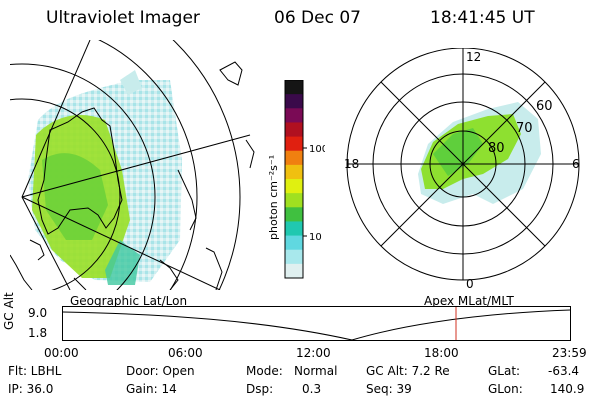 This screenshot has width=600, height=400. I want to click on left-map-label: Geographic Lat/Lon, so click(129, 301).